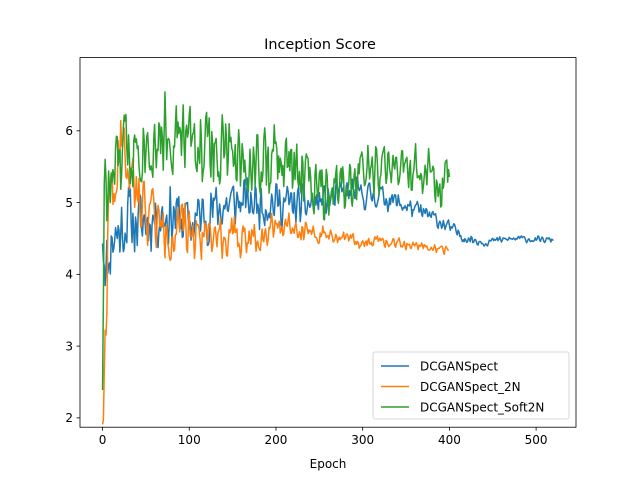 Image resolution: width=640 pixels, height=480 pixels. I want to click on legend-label: DCGANSpect_Soft2N, so click(482, 407).